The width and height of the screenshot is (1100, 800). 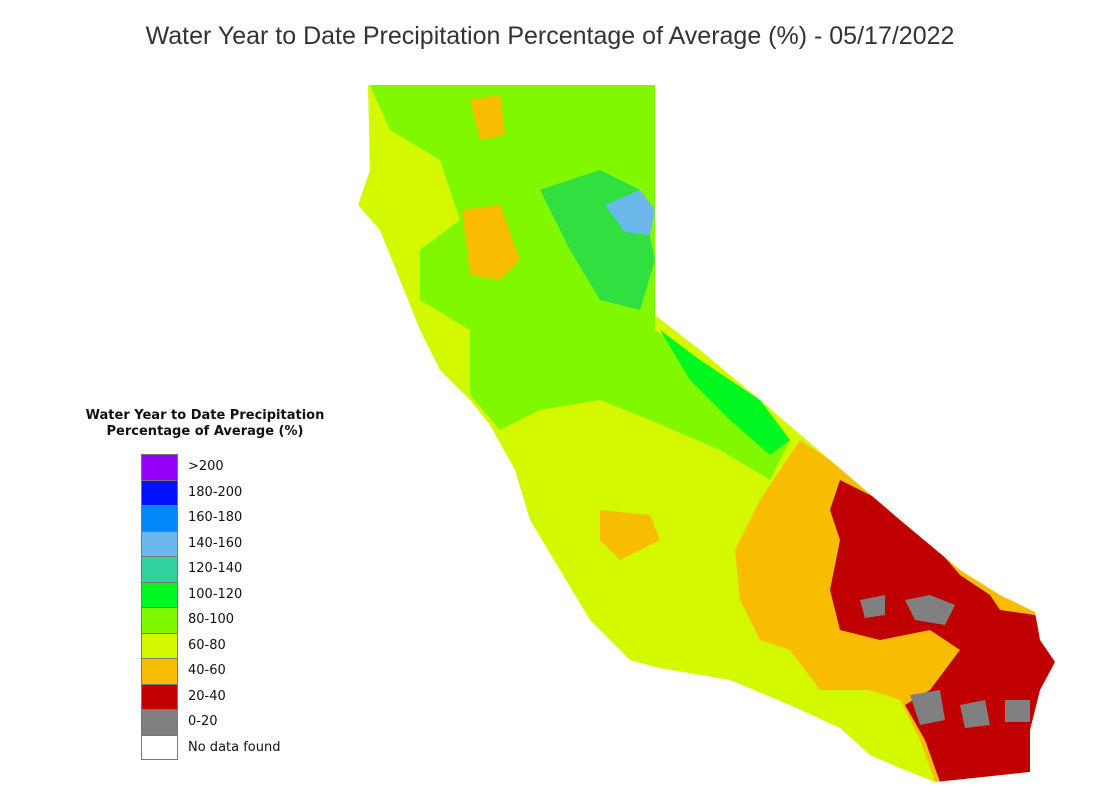 What do you see at coordinates (245, 696) in the screenshot?
I see `legend-item: 20-40` at bounding box center [245, 696].